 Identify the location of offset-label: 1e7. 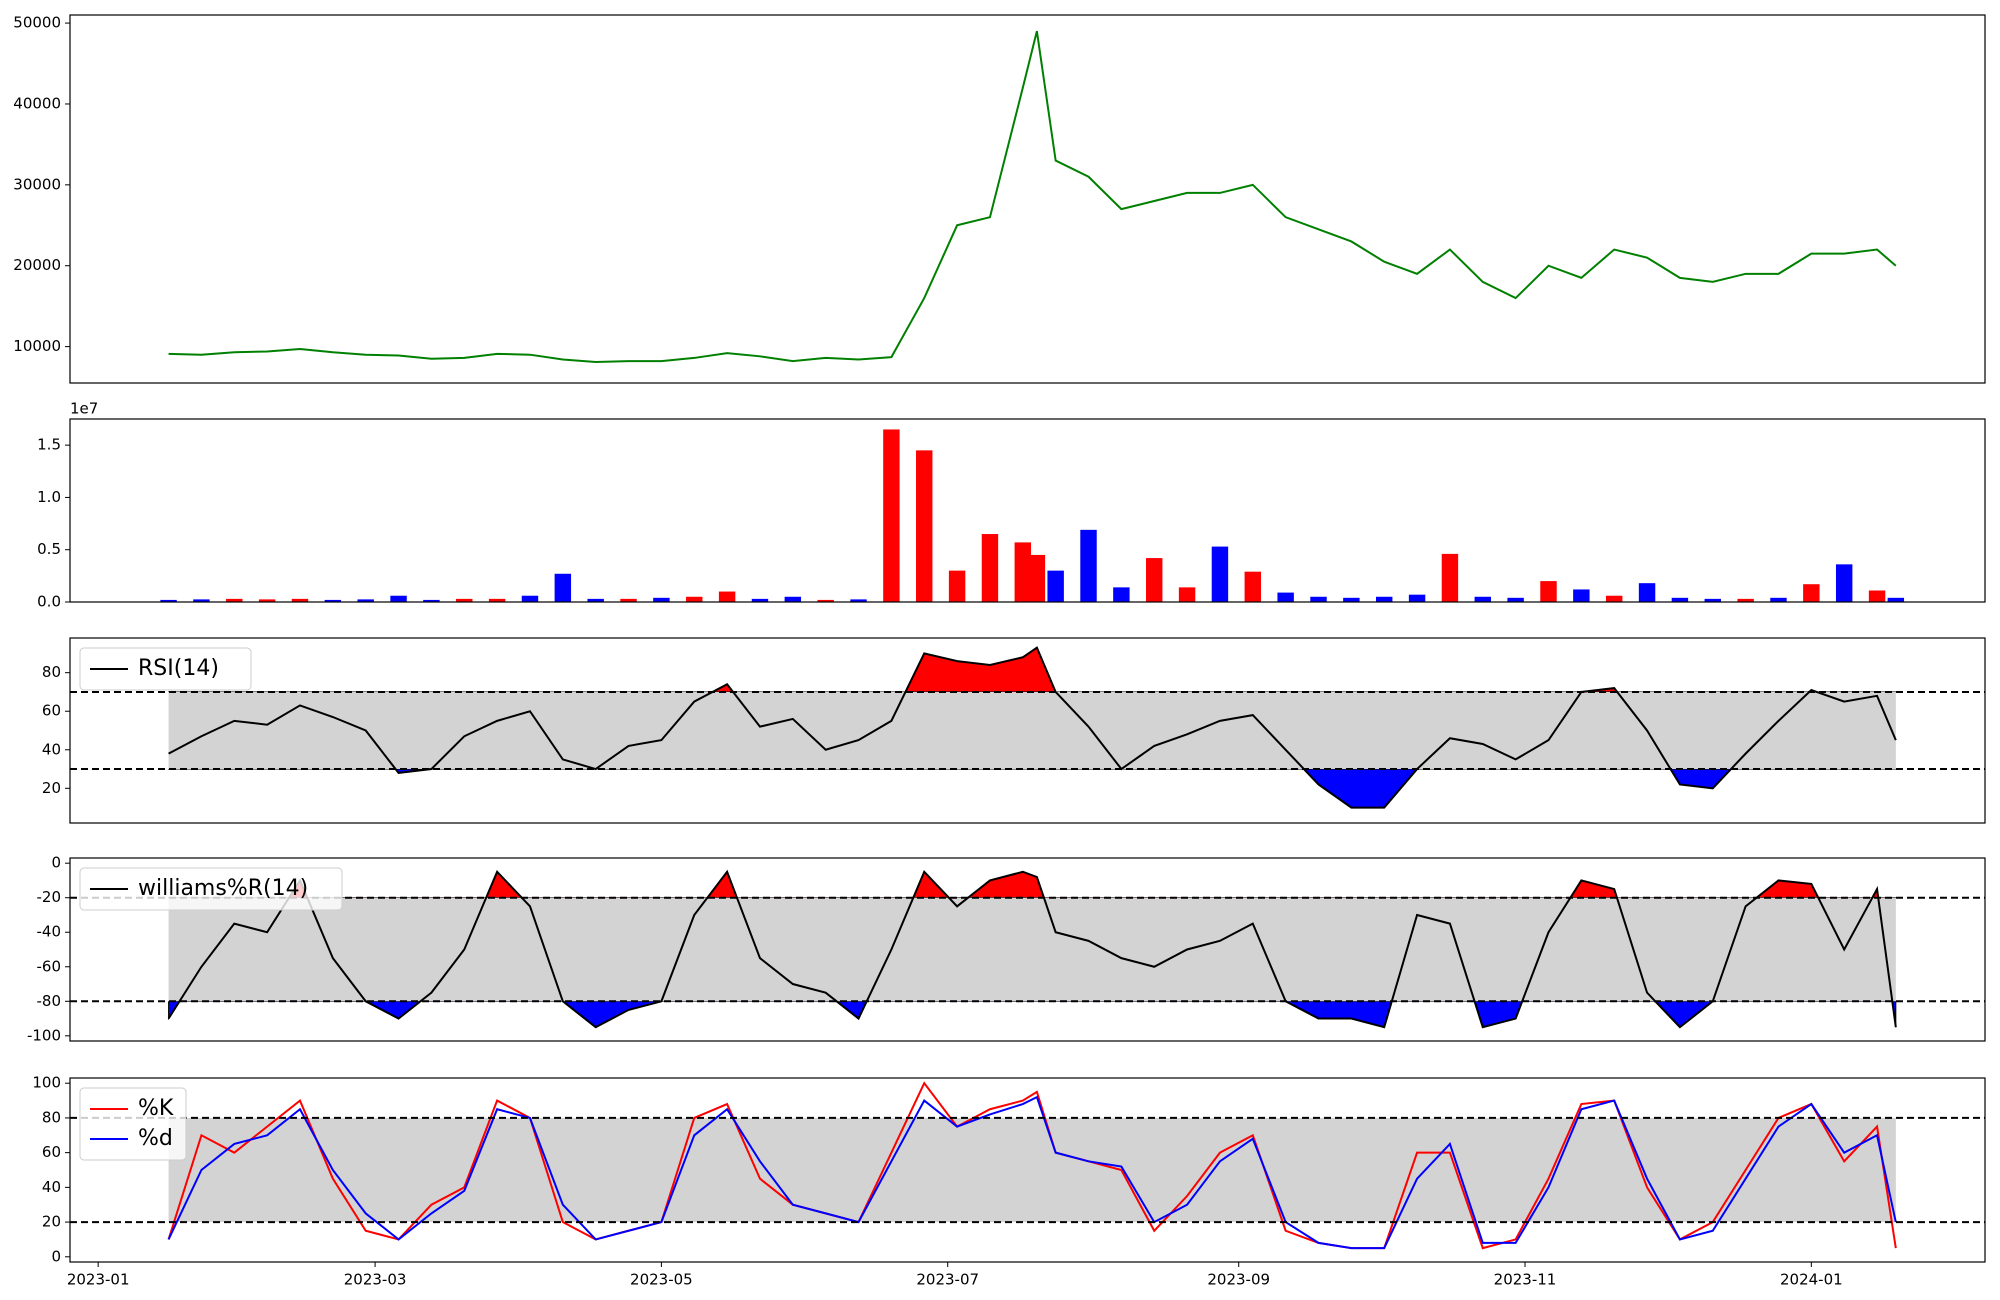
(84, 409).